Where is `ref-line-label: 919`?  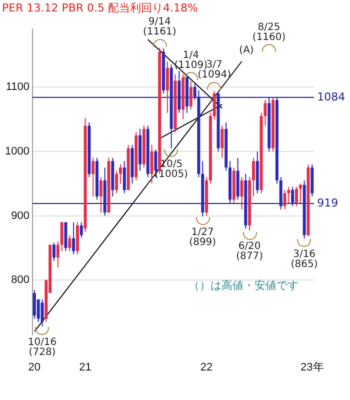 ref-line-label: 919 is located at coordinates (327, 203).